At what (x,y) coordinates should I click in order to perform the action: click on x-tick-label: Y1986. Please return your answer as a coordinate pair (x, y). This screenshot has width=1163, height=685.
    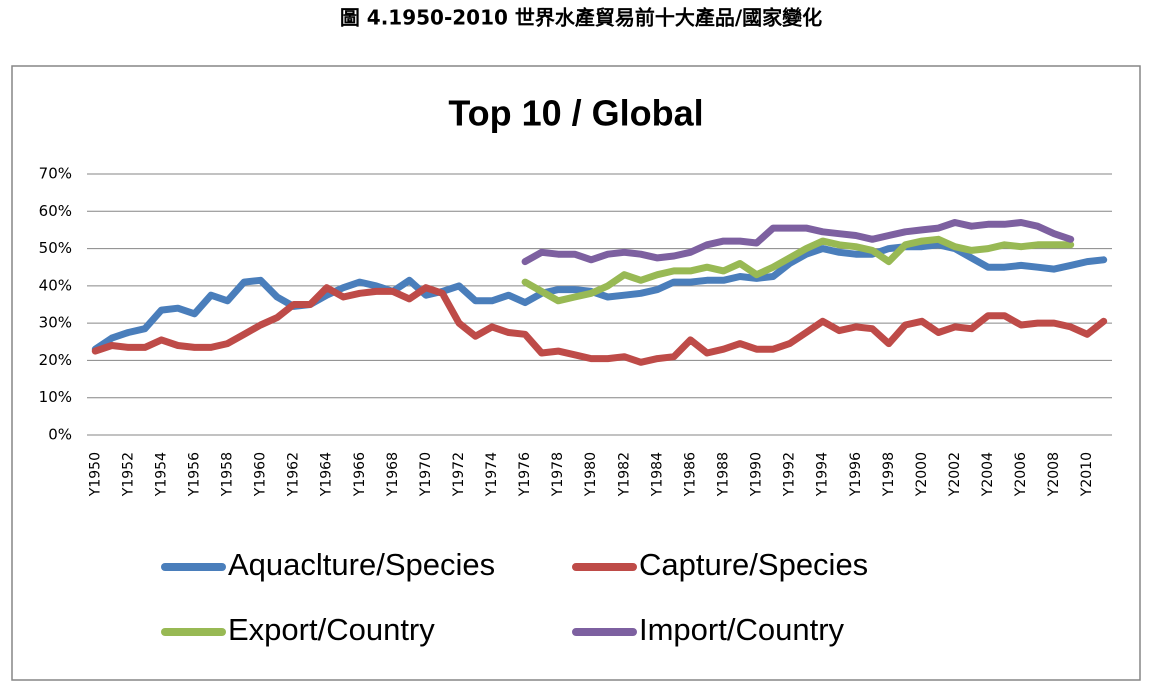
    Looking at the image, I should click on (690, 474).